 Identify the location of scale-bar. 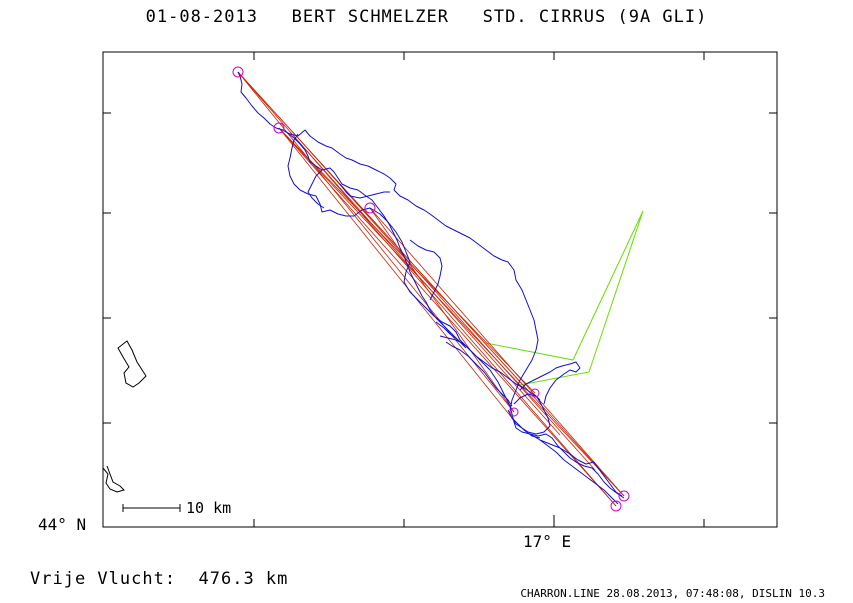
(151, 508).